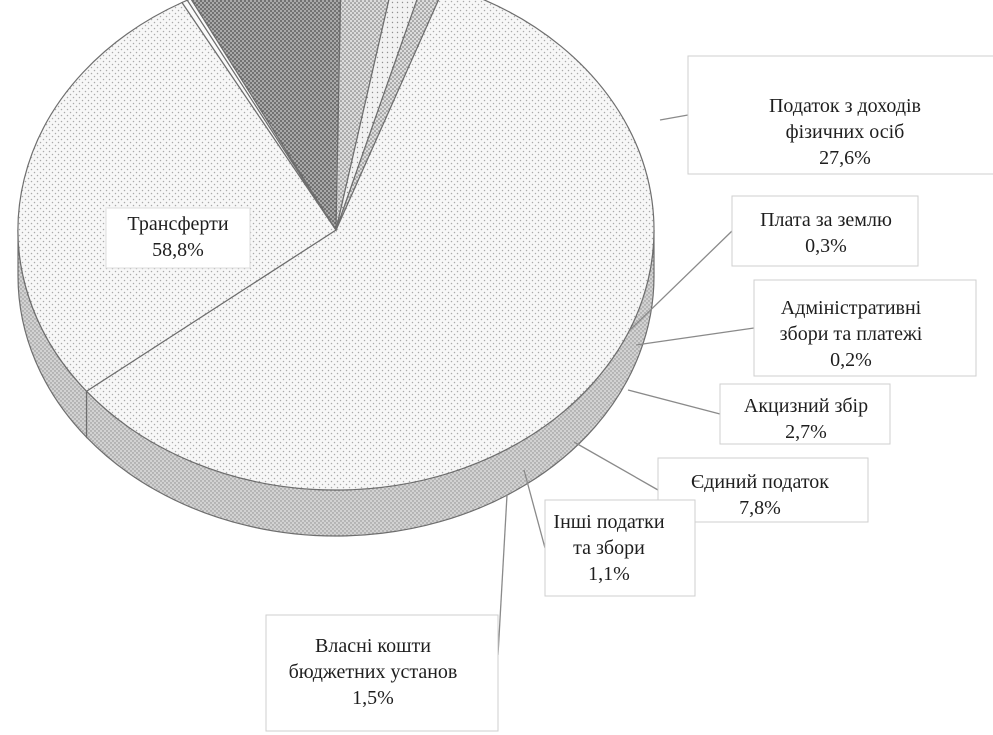 Image resolution: width=993 pixels, height=735 pixels. I want to click on label-value-other: 1,1%, so click(609, 574).